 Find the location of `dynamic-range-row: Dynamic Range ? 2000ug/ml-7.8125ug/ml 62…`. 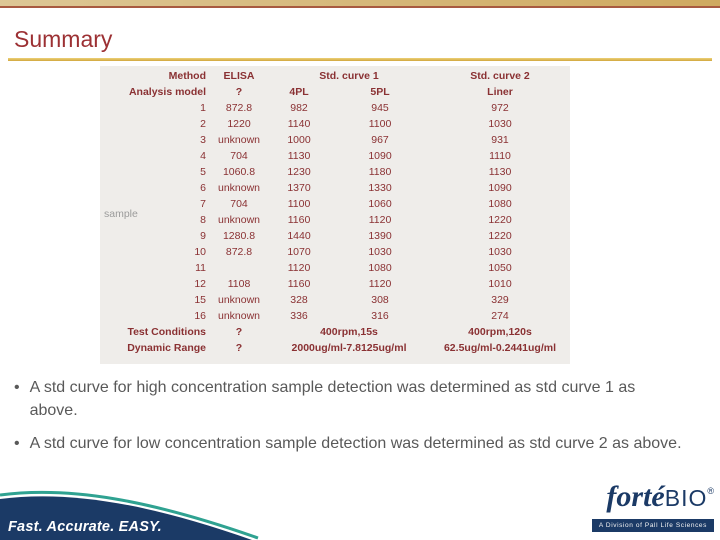

dynamic-range-row: Dynamic Range ? 2000ug/ml-7.8125ug/ml 62… is located at coordinates (335, 348).